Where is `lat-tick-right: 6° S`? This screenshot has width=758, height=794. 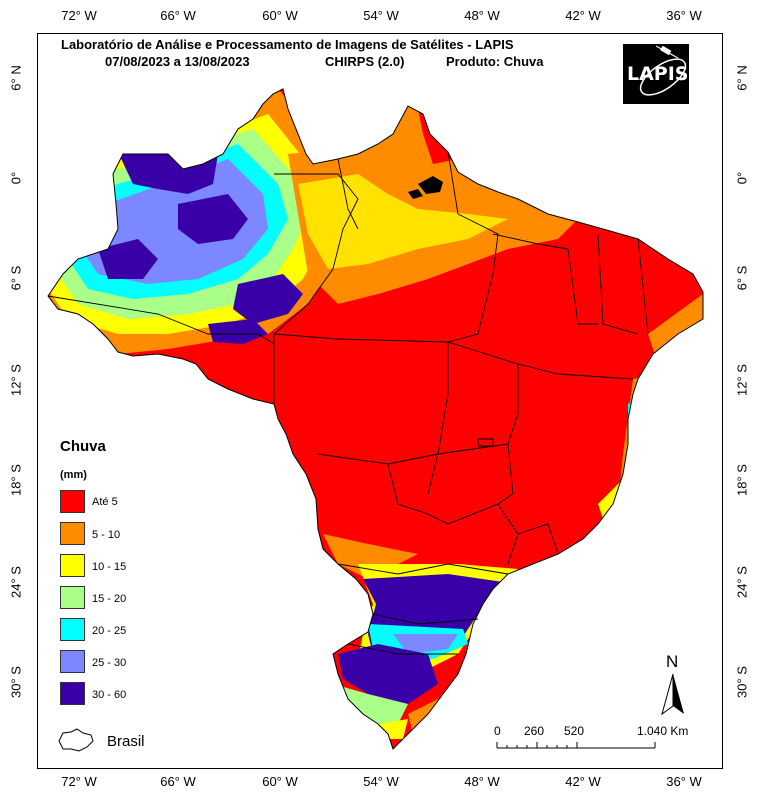
lat-tick-right: 6° S is located at coordinates (742, 278).